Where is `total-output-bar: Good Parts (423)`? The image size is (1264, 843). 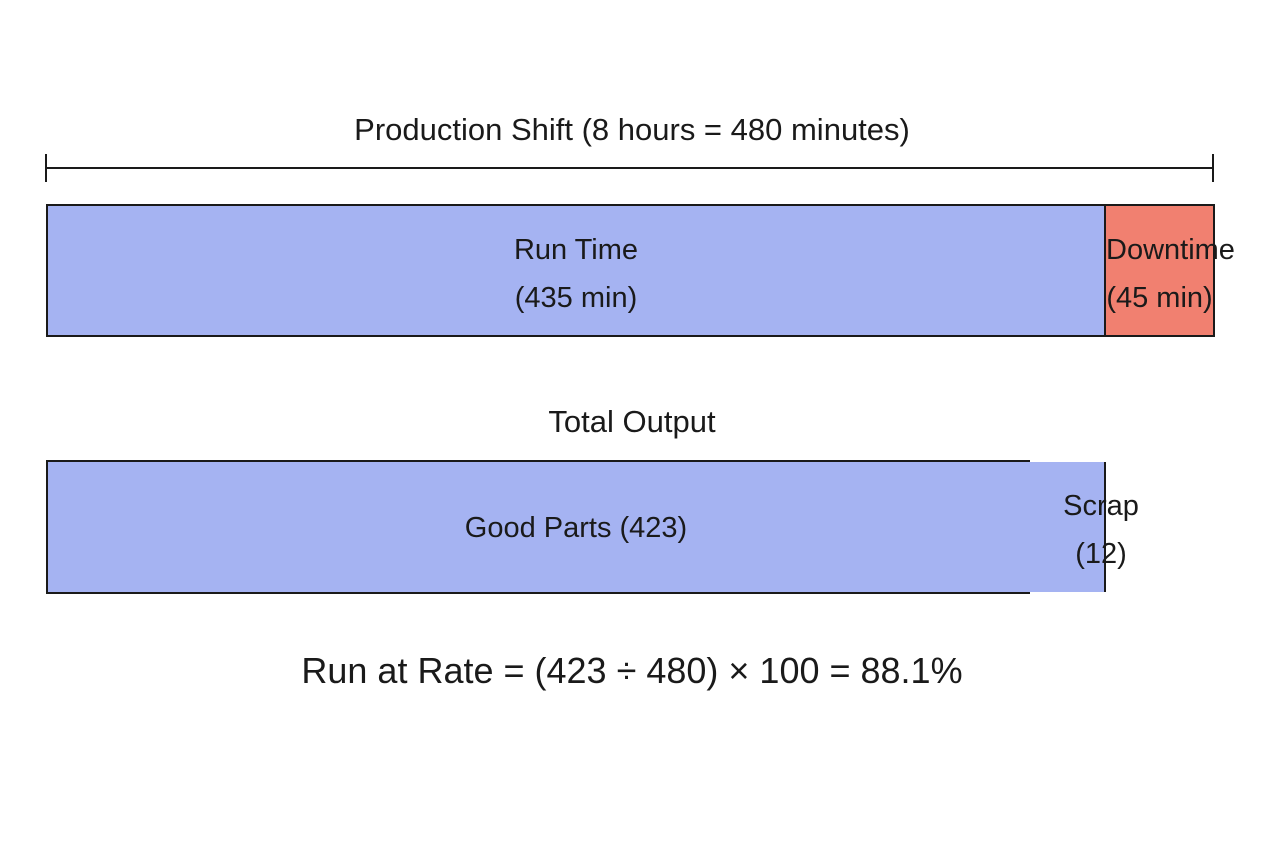
total-output-bar: Good Parts (423) is located at coordinates (576, 527).